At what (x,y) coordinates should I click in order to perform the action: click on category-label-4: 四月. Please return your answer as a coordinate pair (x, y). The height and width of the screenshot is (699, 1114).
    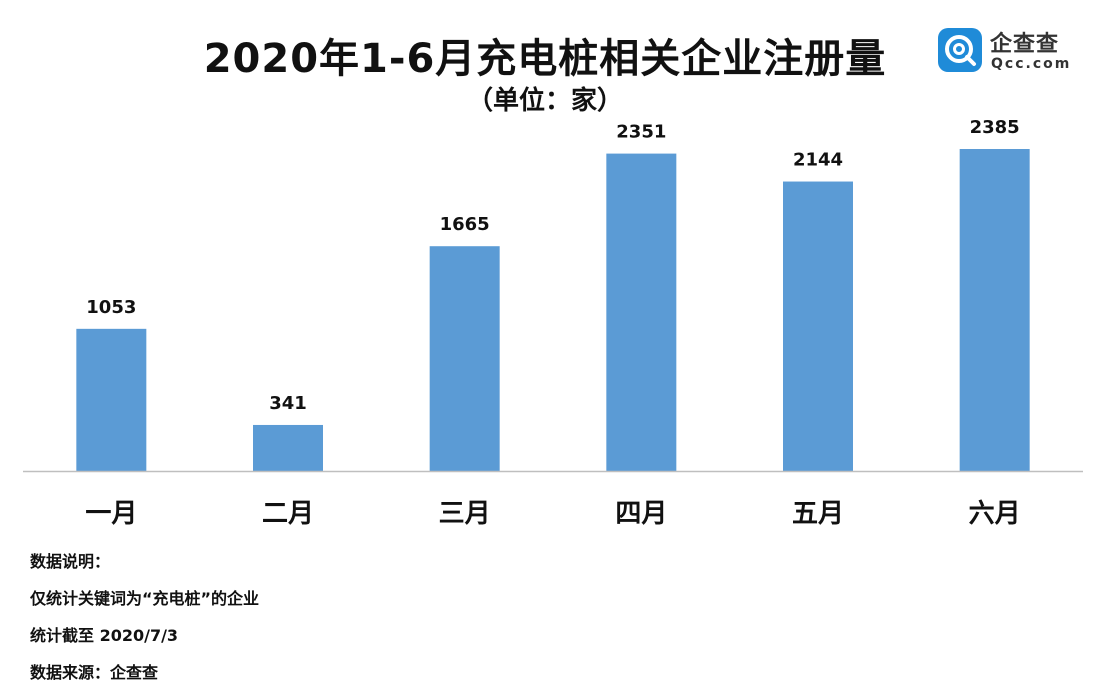
    Looking at the image, I should click on (641, 514).